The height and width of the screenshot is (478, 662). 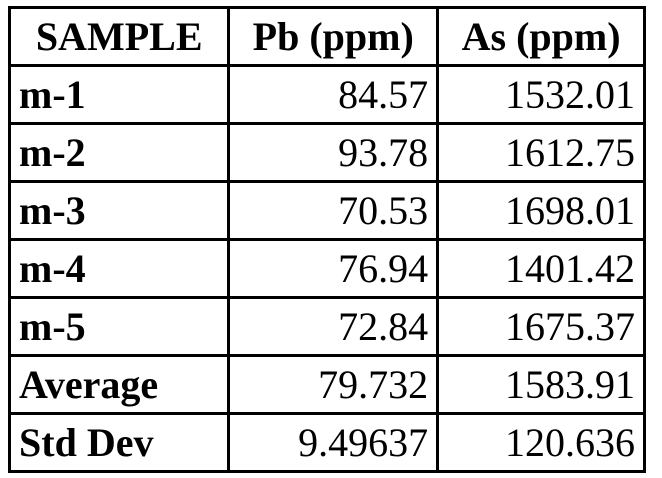 What do you see at coordinates (541, 152) in the screenshot?
I see `as-cell: 1612.75` at bounding box center [541, 152].